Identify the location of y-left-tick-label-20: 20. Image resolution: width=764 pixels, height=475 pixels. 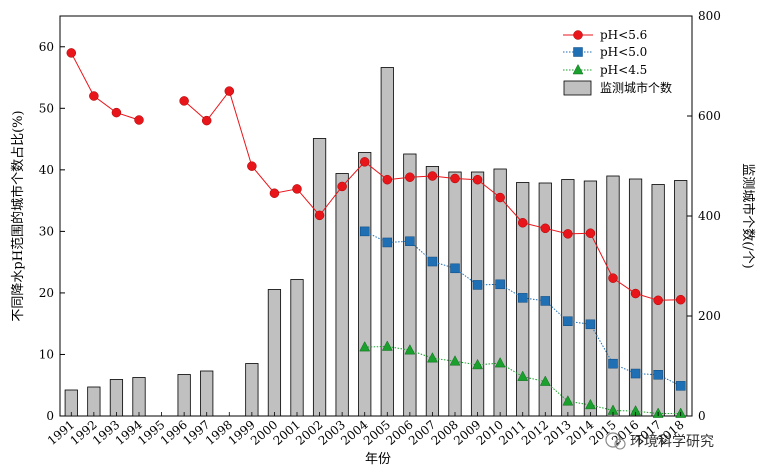
(46, 293).